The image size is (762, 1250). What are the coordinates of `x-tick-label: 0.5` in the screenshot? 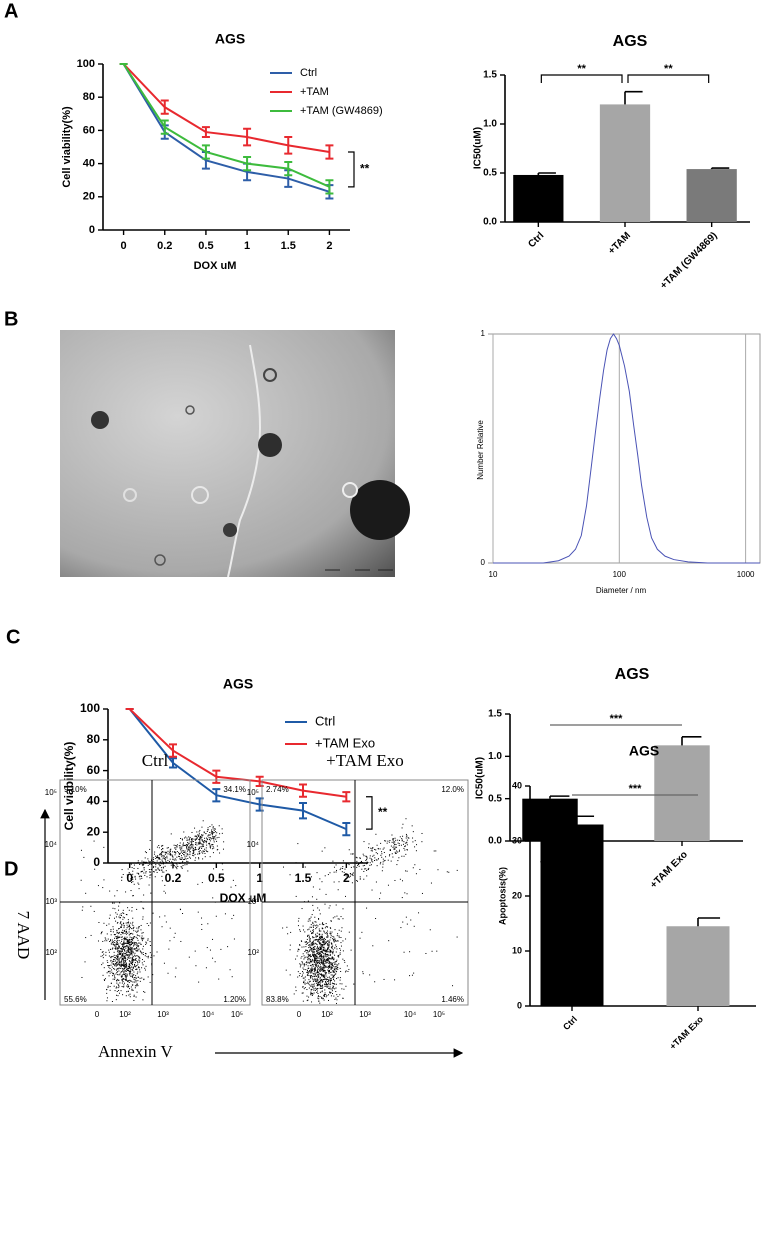 It's located at (216, 878).